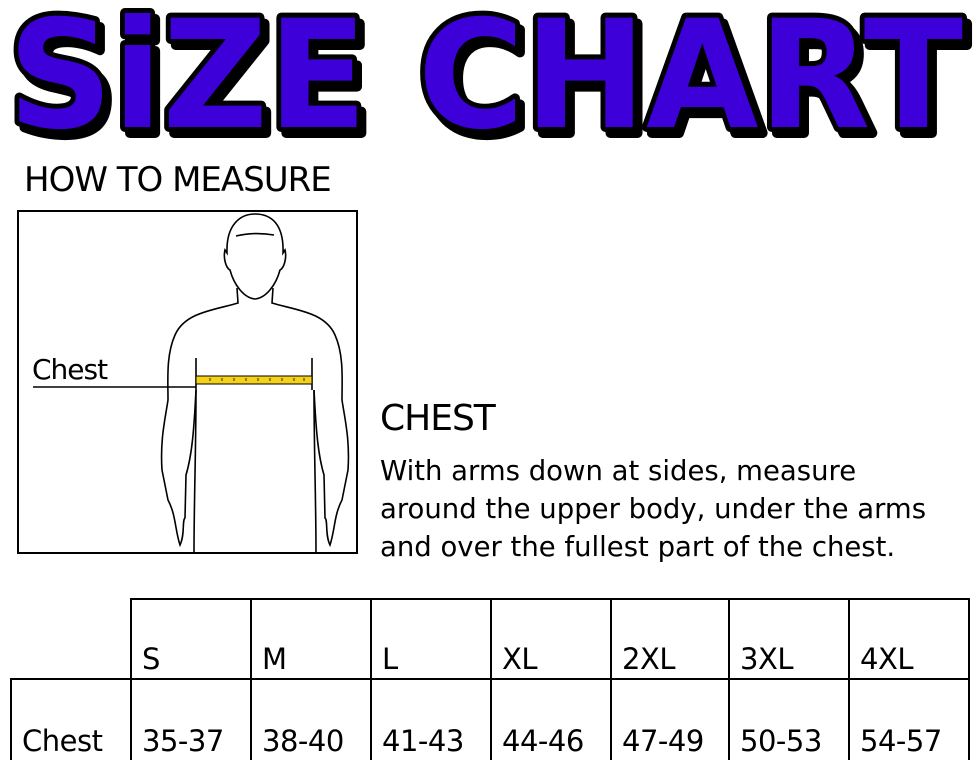 The height and width of the screenshot is (760, 978). I want to click on size-header-cell: XL, so click(551, 639).